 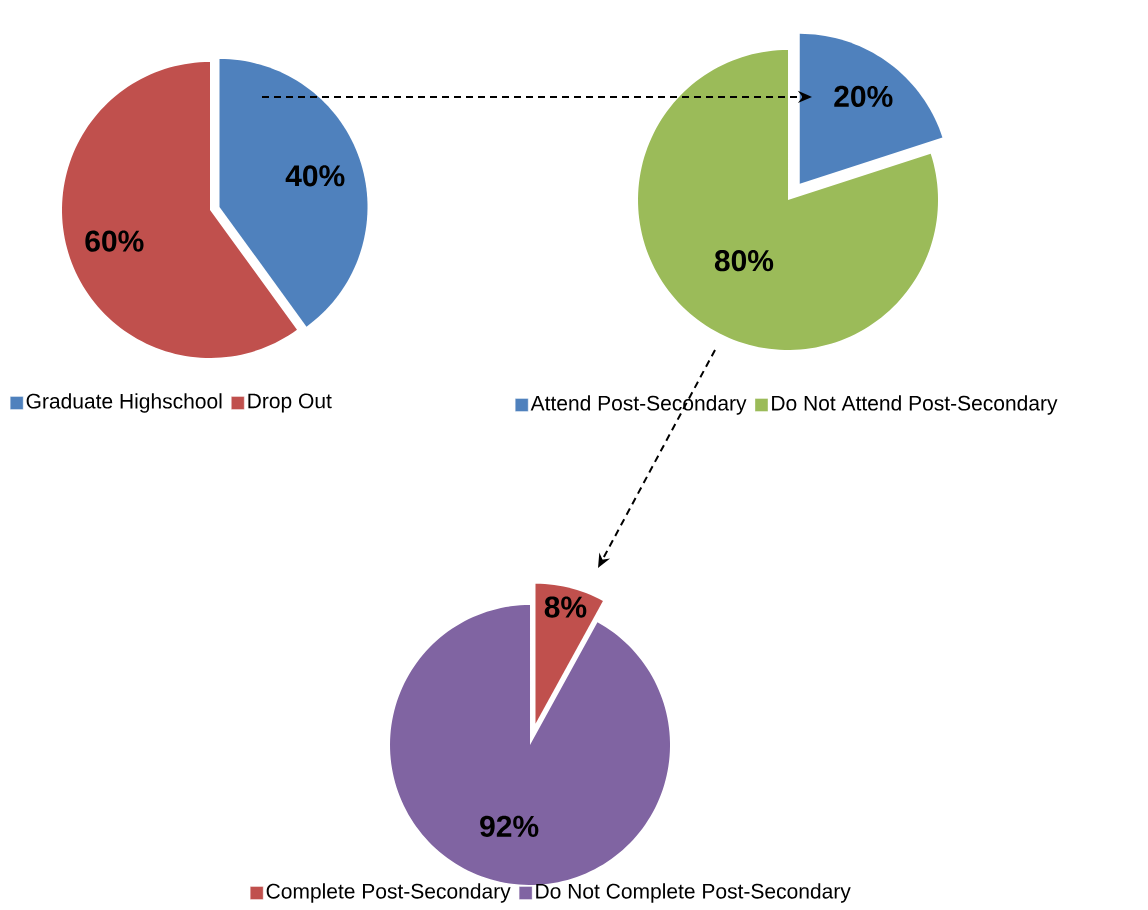 What do you see at coordinates (565, 607) in the screenshot?
I see `data-label: 8%` at bounding box center [565, 607].